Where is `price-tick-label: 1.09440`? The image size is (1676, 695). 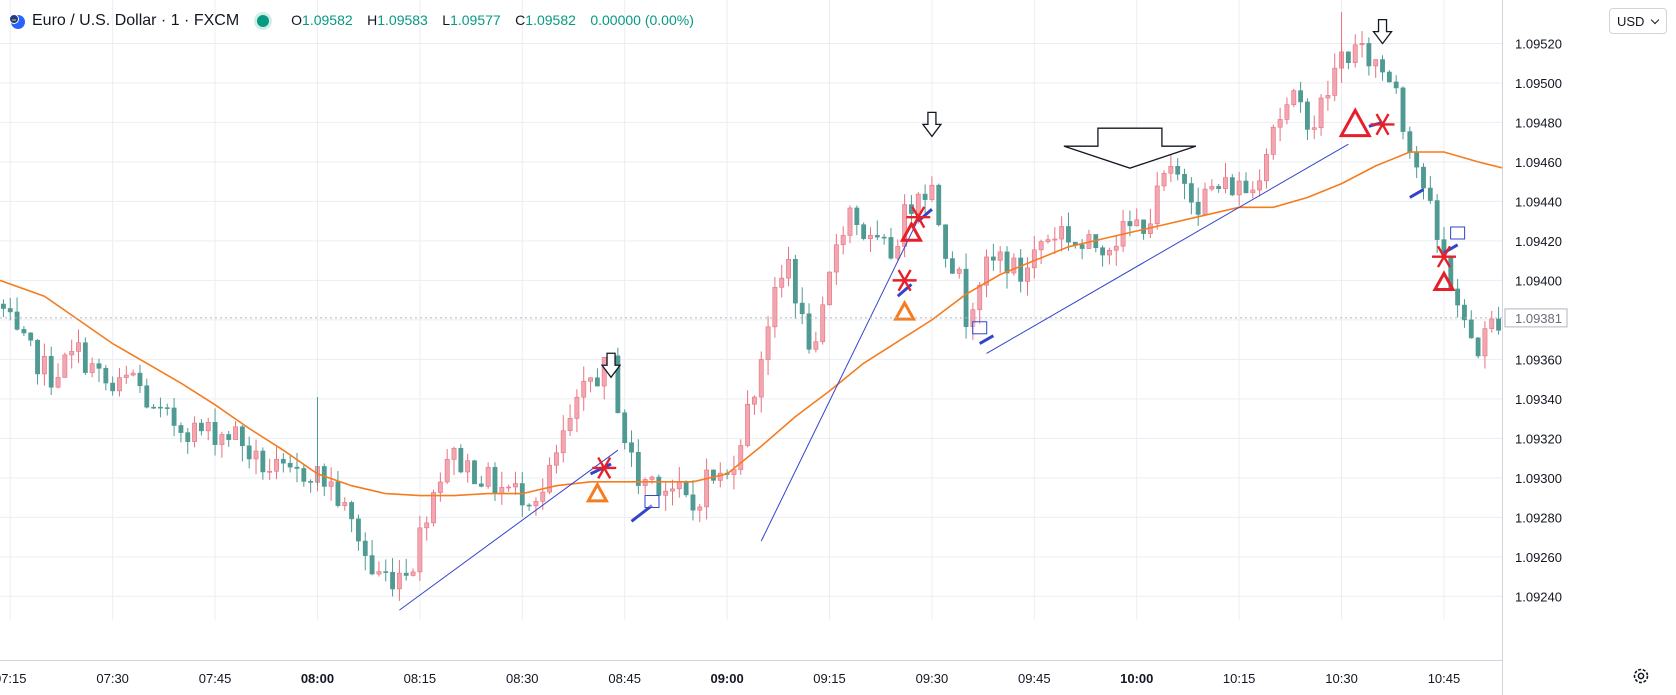 price-tick-label: 1.09440 is located at coordinates (1538, 201).